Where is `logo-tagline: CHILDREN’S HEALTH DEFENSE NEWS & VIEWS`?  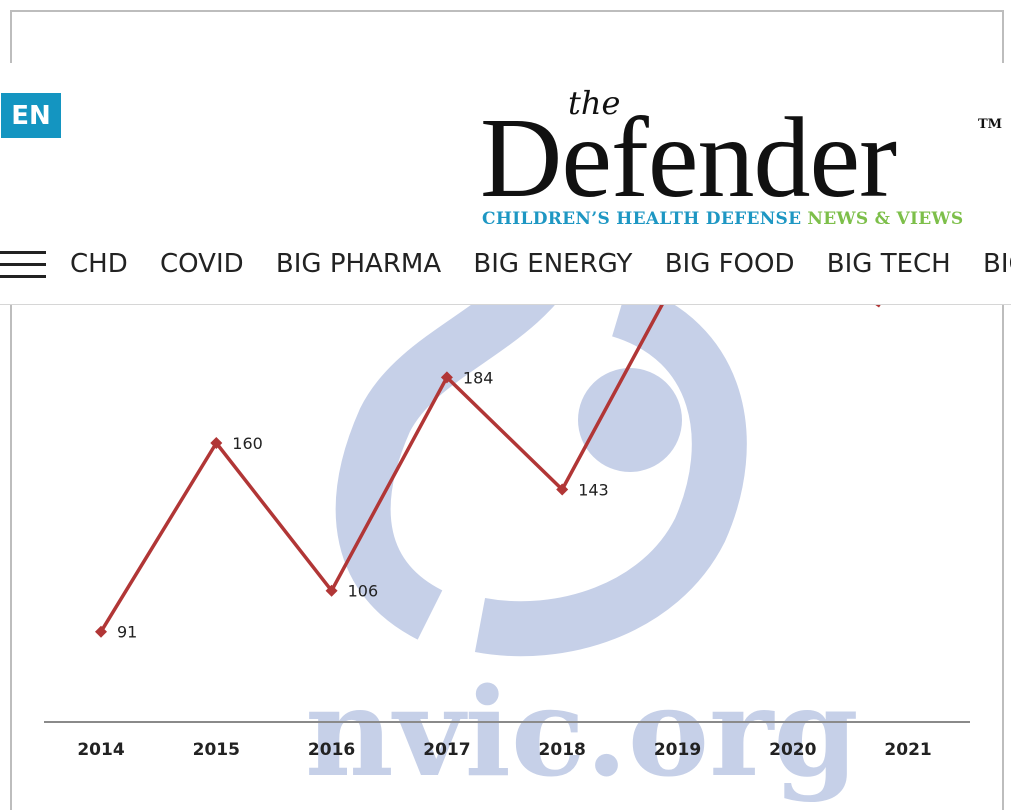
logo-tagline: CHILDREN’S HEALTH DEFENSE NEWS & VIEWS is located at coordinates (723, 219).